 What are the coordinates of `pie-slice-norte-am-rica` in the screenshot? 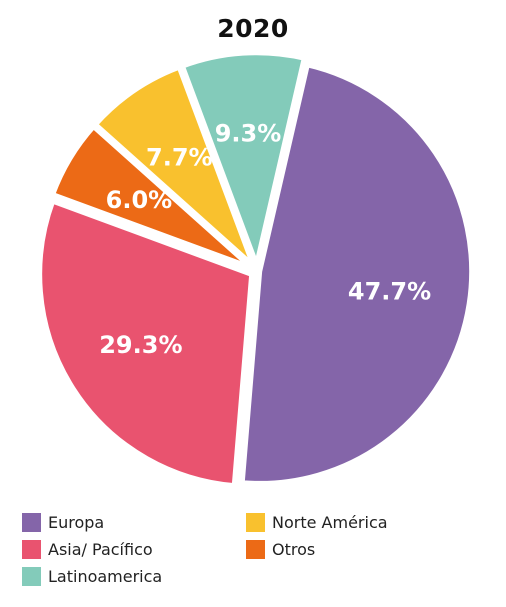 It's located at (174, 166).